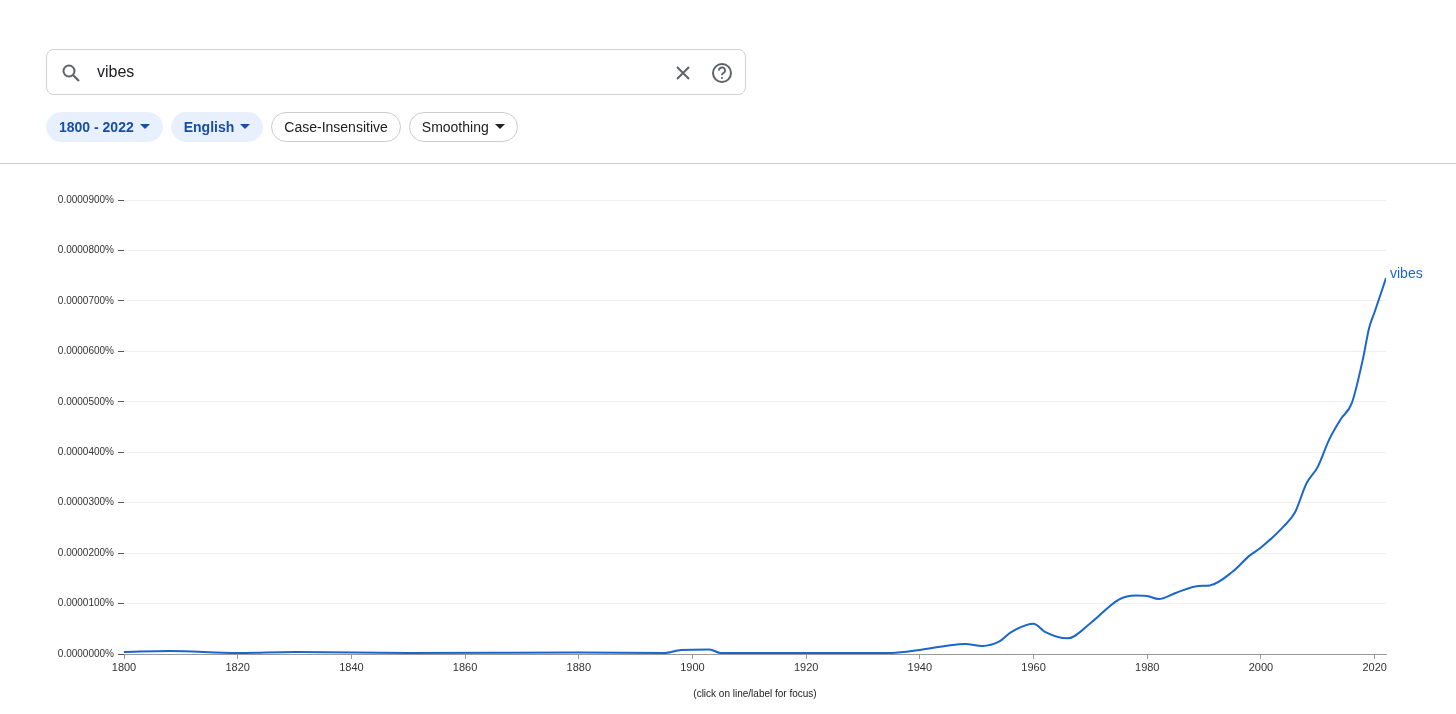  What do you see at coordinates (351, 666) in the screenshot?
I see `x-tick-label: 1840` at bounding box center [351, 666].